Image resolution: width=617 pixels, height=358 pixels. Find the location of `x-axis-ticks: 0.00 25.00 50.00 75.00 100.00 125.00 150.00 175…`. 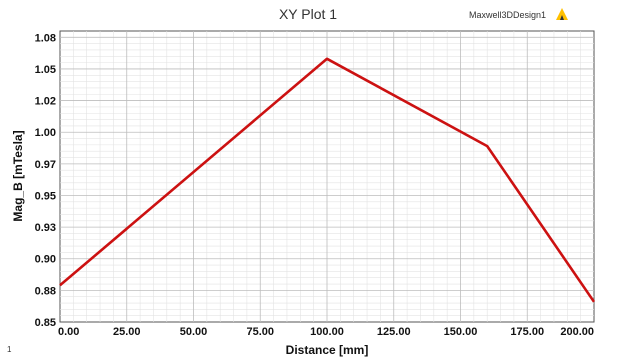

x-axis-ticks: 0.00 25.00 50.00 75.00 100.00 125.00 150.00 175… is located at coordinates (326, 332).